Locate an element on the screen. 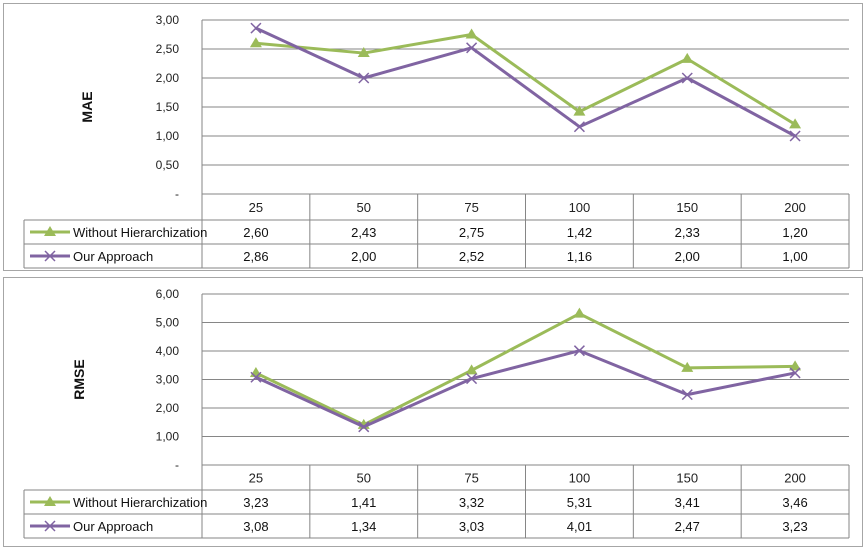 The width and height of the screenshot is (866, 551). mae-data-label: 1,42 is located at coordinates (579, 232).